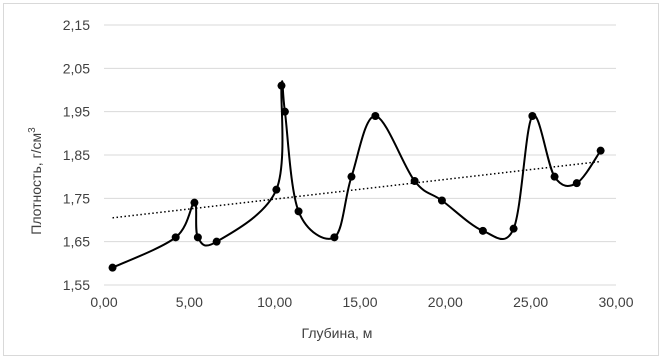 This screenshot has width=663, height=360. Describe the element at coordinates (274, 302) in the screenshot. I see `x-tick-label: 10,00` at that location.